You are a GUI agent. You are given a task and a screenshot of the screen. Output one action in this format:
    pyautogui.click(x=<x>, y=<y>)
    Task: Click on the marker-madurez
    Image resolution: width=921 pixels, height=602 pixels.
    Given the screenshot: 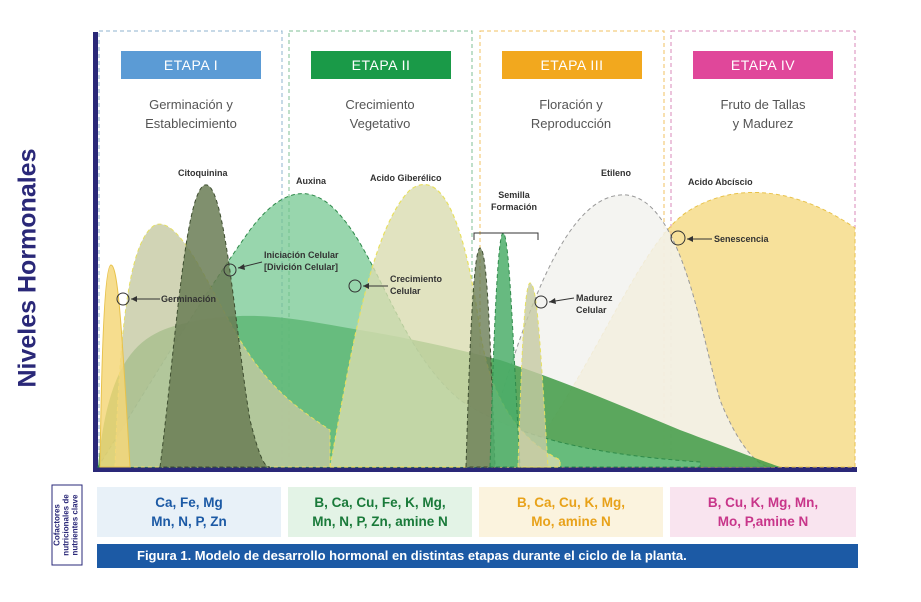 What is the action you would take?
    pyautogui.click(x=541, y=302)
    